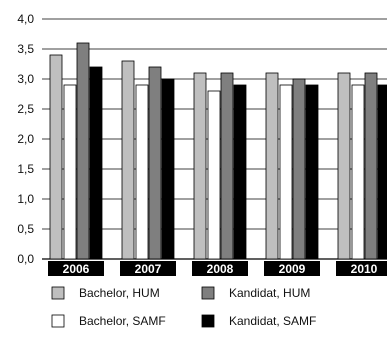 Image resolution: width=387 pixels, height=340 pixels. I want to click on x-category-label: 2009, so click(292, 269).